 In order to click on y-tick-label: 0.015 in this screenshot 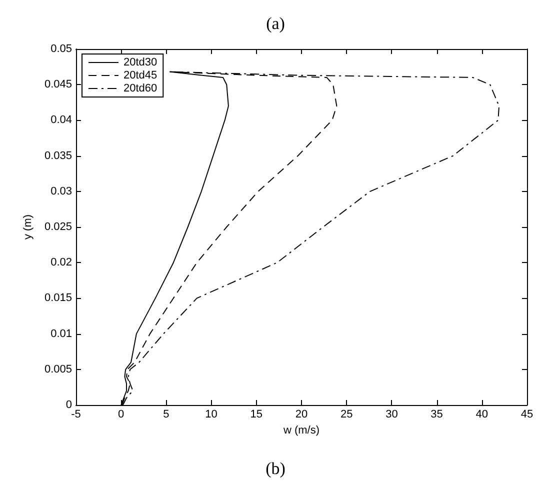, I will do `click(58, 298)`.